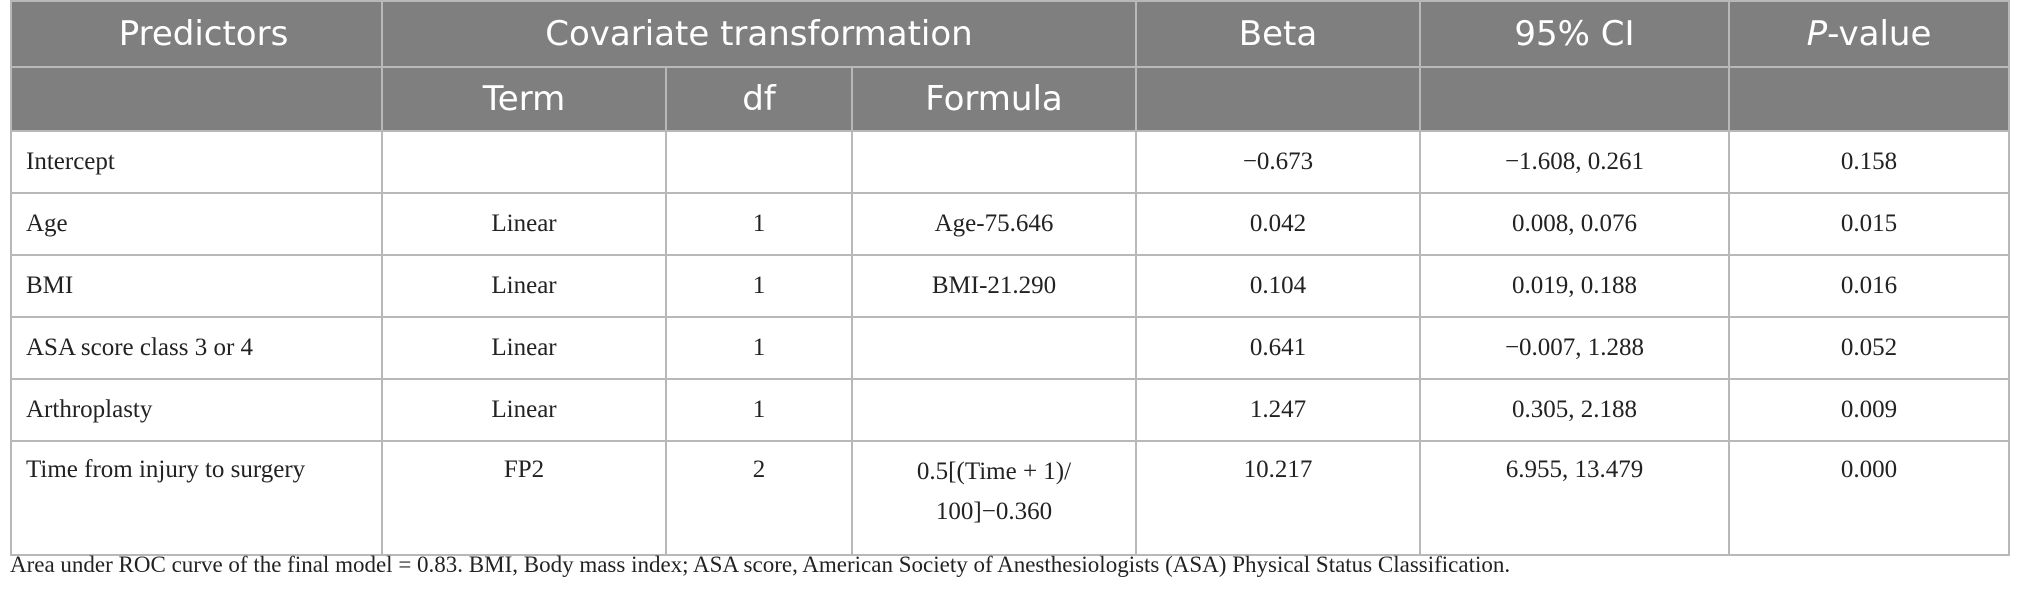  What do you see at coordinates (759, 162) in the screenshot?
I see `cell-df` at bounding box center [759, 162].